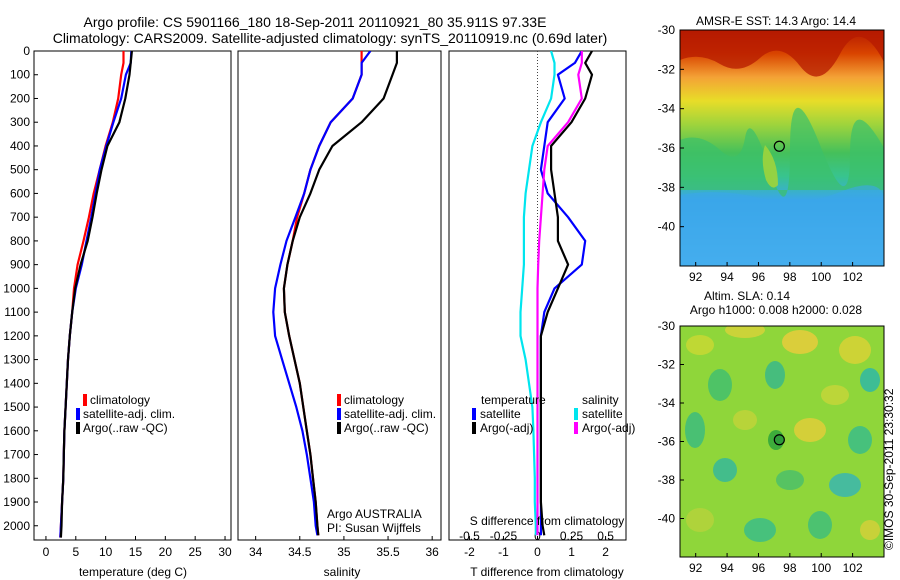  What do you see at coordinates (339, 428) in the screenshot?
I see `legend-argo-swatch` at bounding box center [339, 428].